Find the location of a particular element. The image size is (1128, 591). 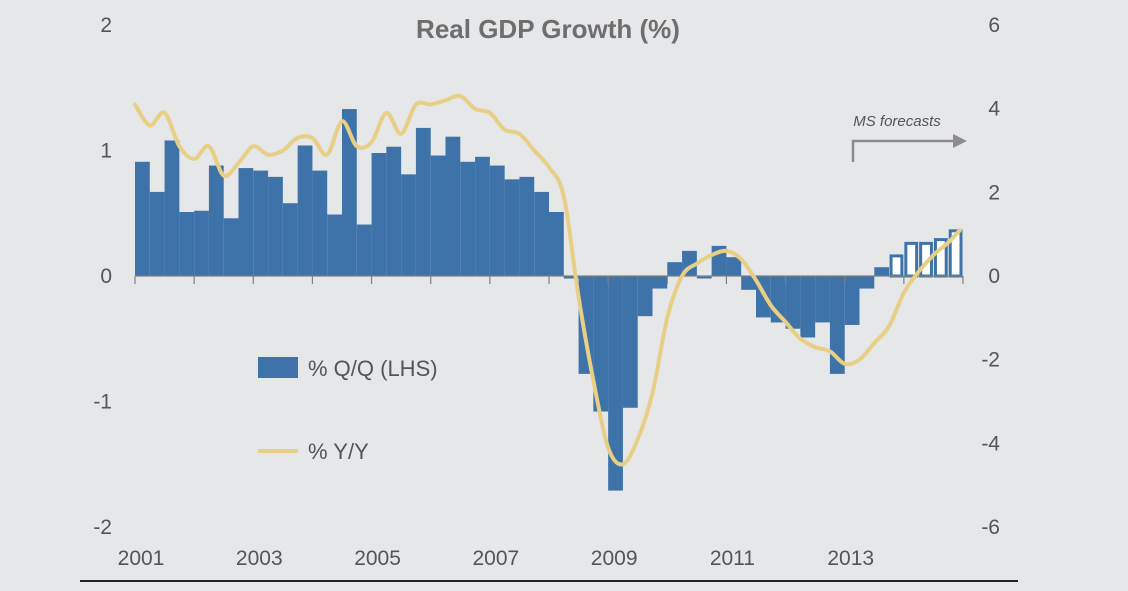

left-tick-label: 2 is located at coordinates (106, 25).